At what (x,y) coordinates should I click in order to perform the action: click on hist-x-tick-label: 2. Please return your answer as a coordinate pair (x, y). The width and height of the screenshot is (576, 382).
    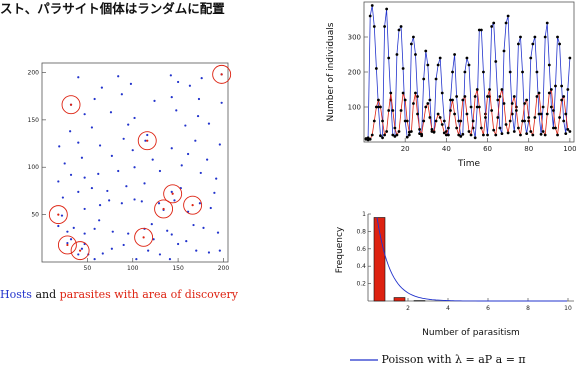
    Looking at the image, I should click on (408, 308).